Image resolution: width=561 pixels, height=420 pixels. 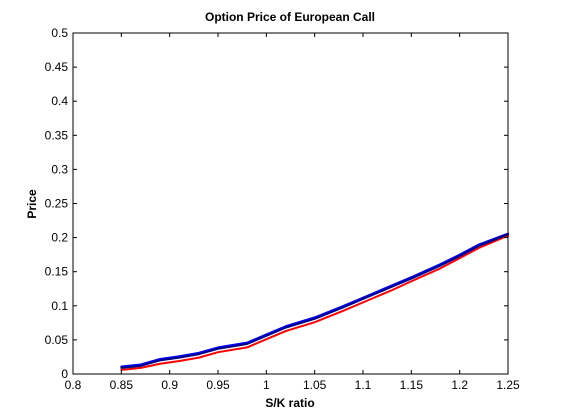 I want to click on x-tick-label-3: 0.95, so click(x=218, y=385).